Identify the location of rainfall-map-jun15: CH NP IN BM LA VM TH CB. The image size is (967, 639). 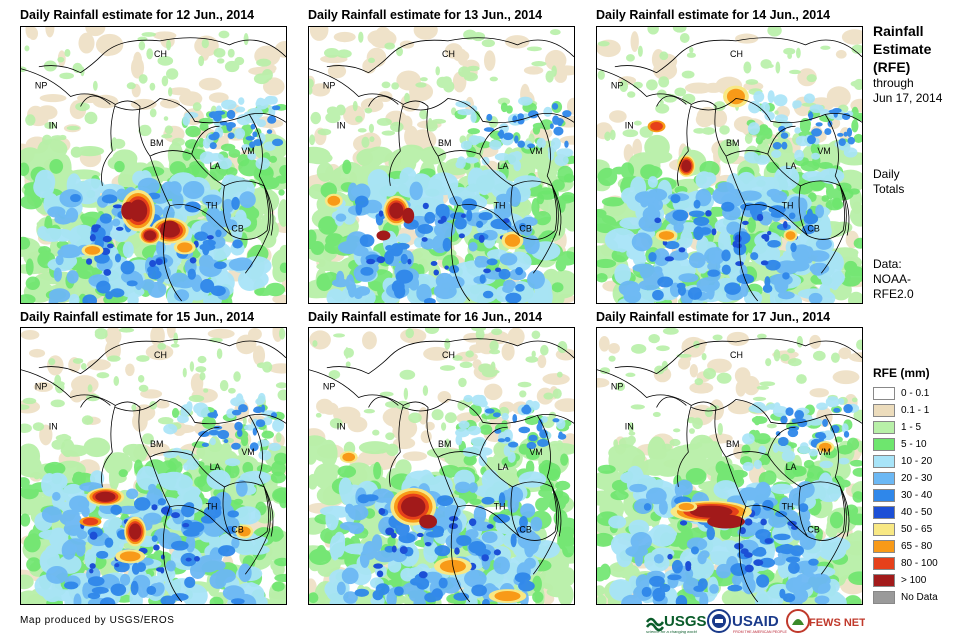
(153, 466).